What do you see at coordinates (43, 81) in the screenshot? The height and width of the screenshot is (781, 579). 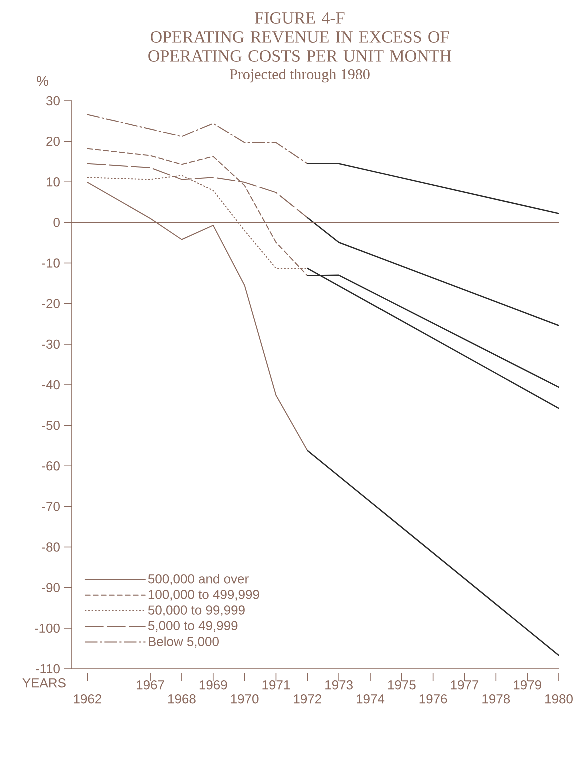 I see `y-axis-title: %` at bounding box center [43, 81].